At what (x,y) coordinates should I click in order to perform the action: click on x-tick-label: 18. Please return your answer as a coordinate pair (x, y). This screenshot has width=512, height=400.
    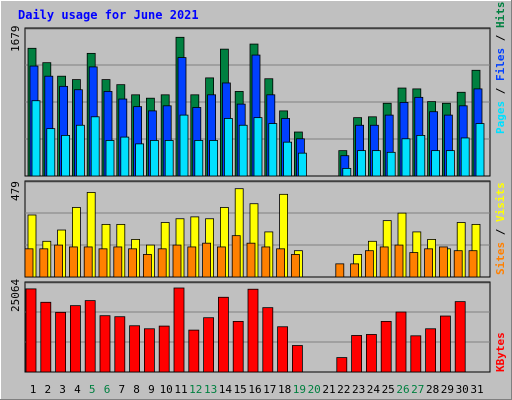
    Looking at the image, I should click on (284, 389).